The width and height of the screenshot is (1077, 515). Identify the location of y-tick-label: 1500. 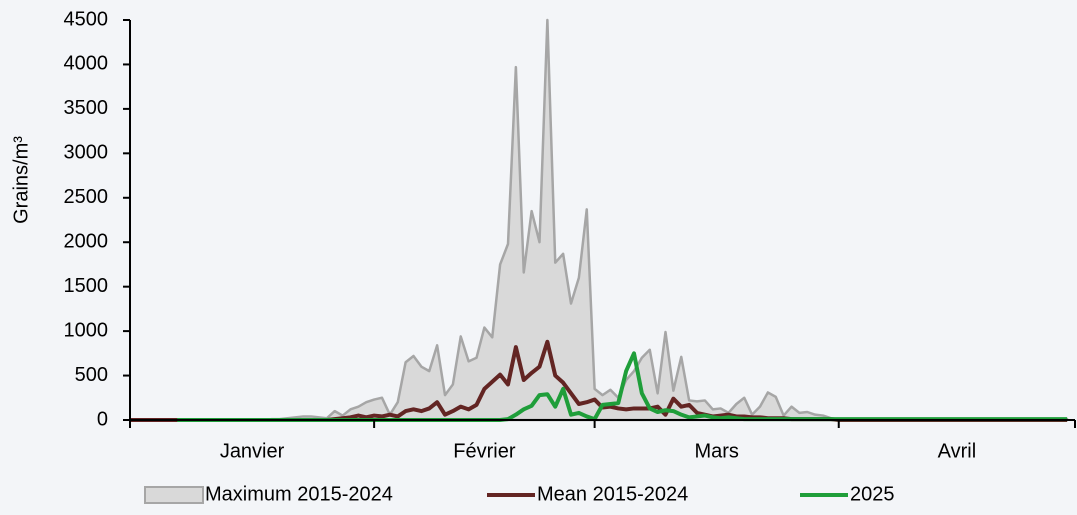
(86, 286).